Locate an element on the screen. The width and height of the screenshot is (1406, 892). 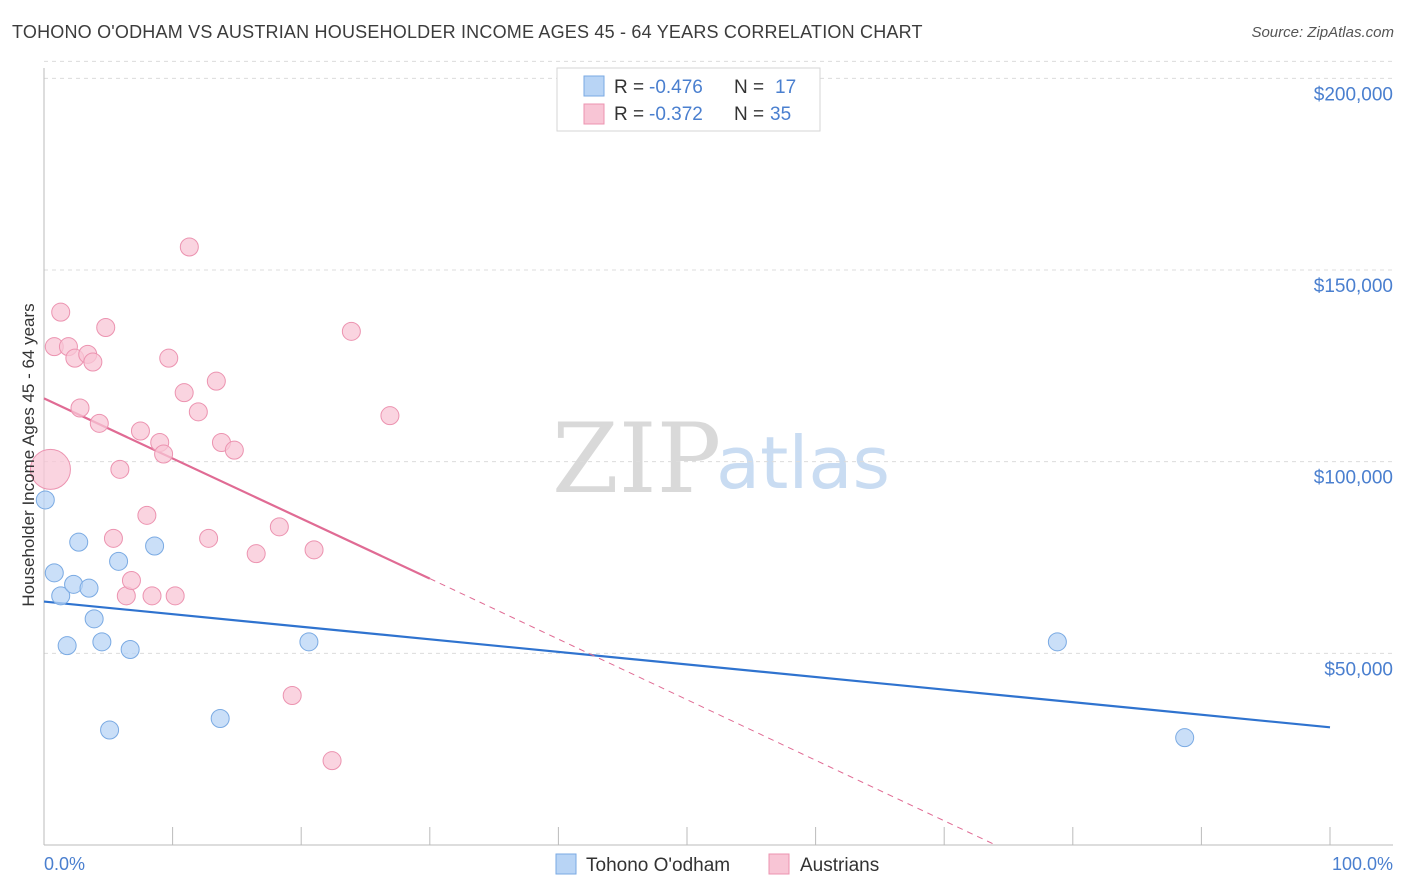
legend-r-value-pink: -0.372 is located at coordinates (676, 114).